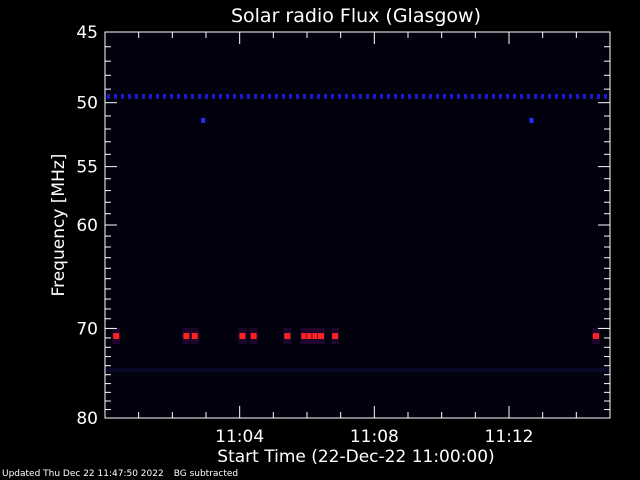 This screenshot has width=640, height=480. Describe the element at coordinates (206, 474) in the screenshot. I see `processing-mode: BG subtracted` at that location.